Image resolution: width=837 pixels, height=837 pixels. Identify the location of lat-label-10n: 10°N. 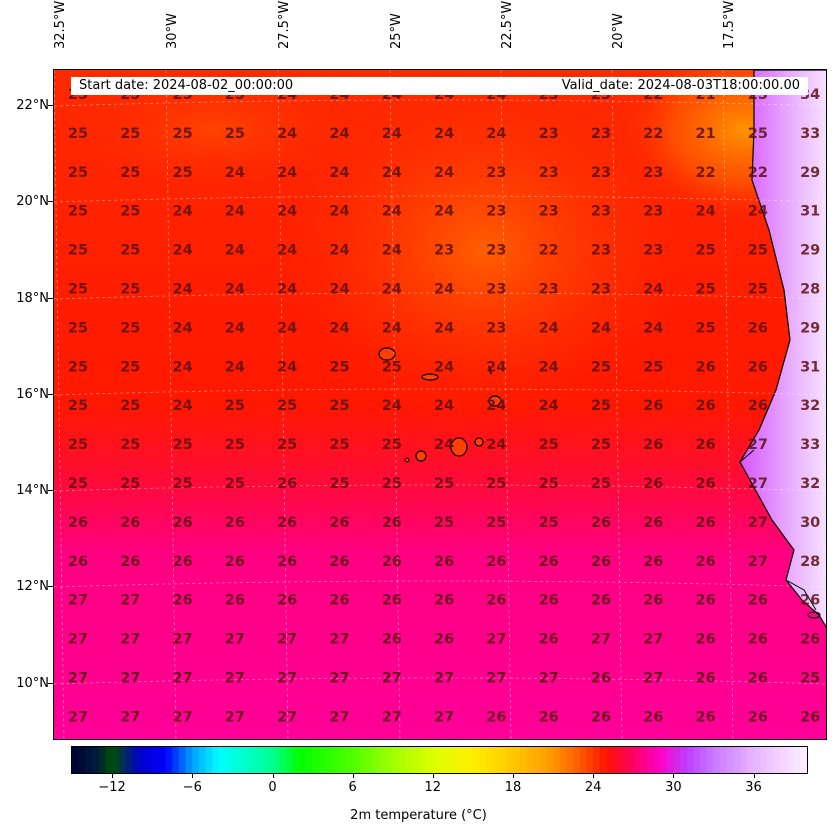
(32, 683).